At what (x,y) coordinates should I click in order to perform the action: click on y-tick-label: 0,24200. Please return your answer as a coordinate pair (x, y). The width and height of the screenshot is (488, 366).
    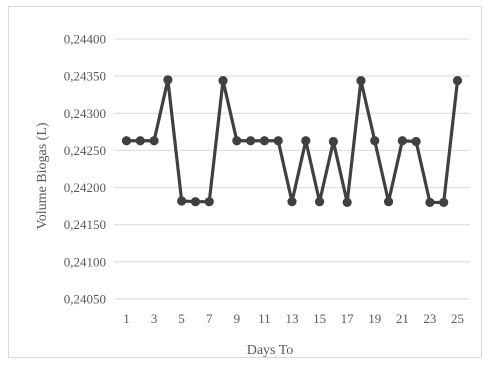
    Looking at the image, I should click on (85, 187).